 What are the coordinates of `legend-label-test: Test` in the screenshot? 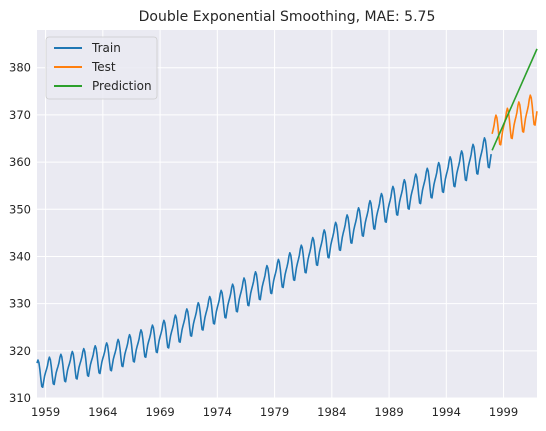 It's located at (103, 67).